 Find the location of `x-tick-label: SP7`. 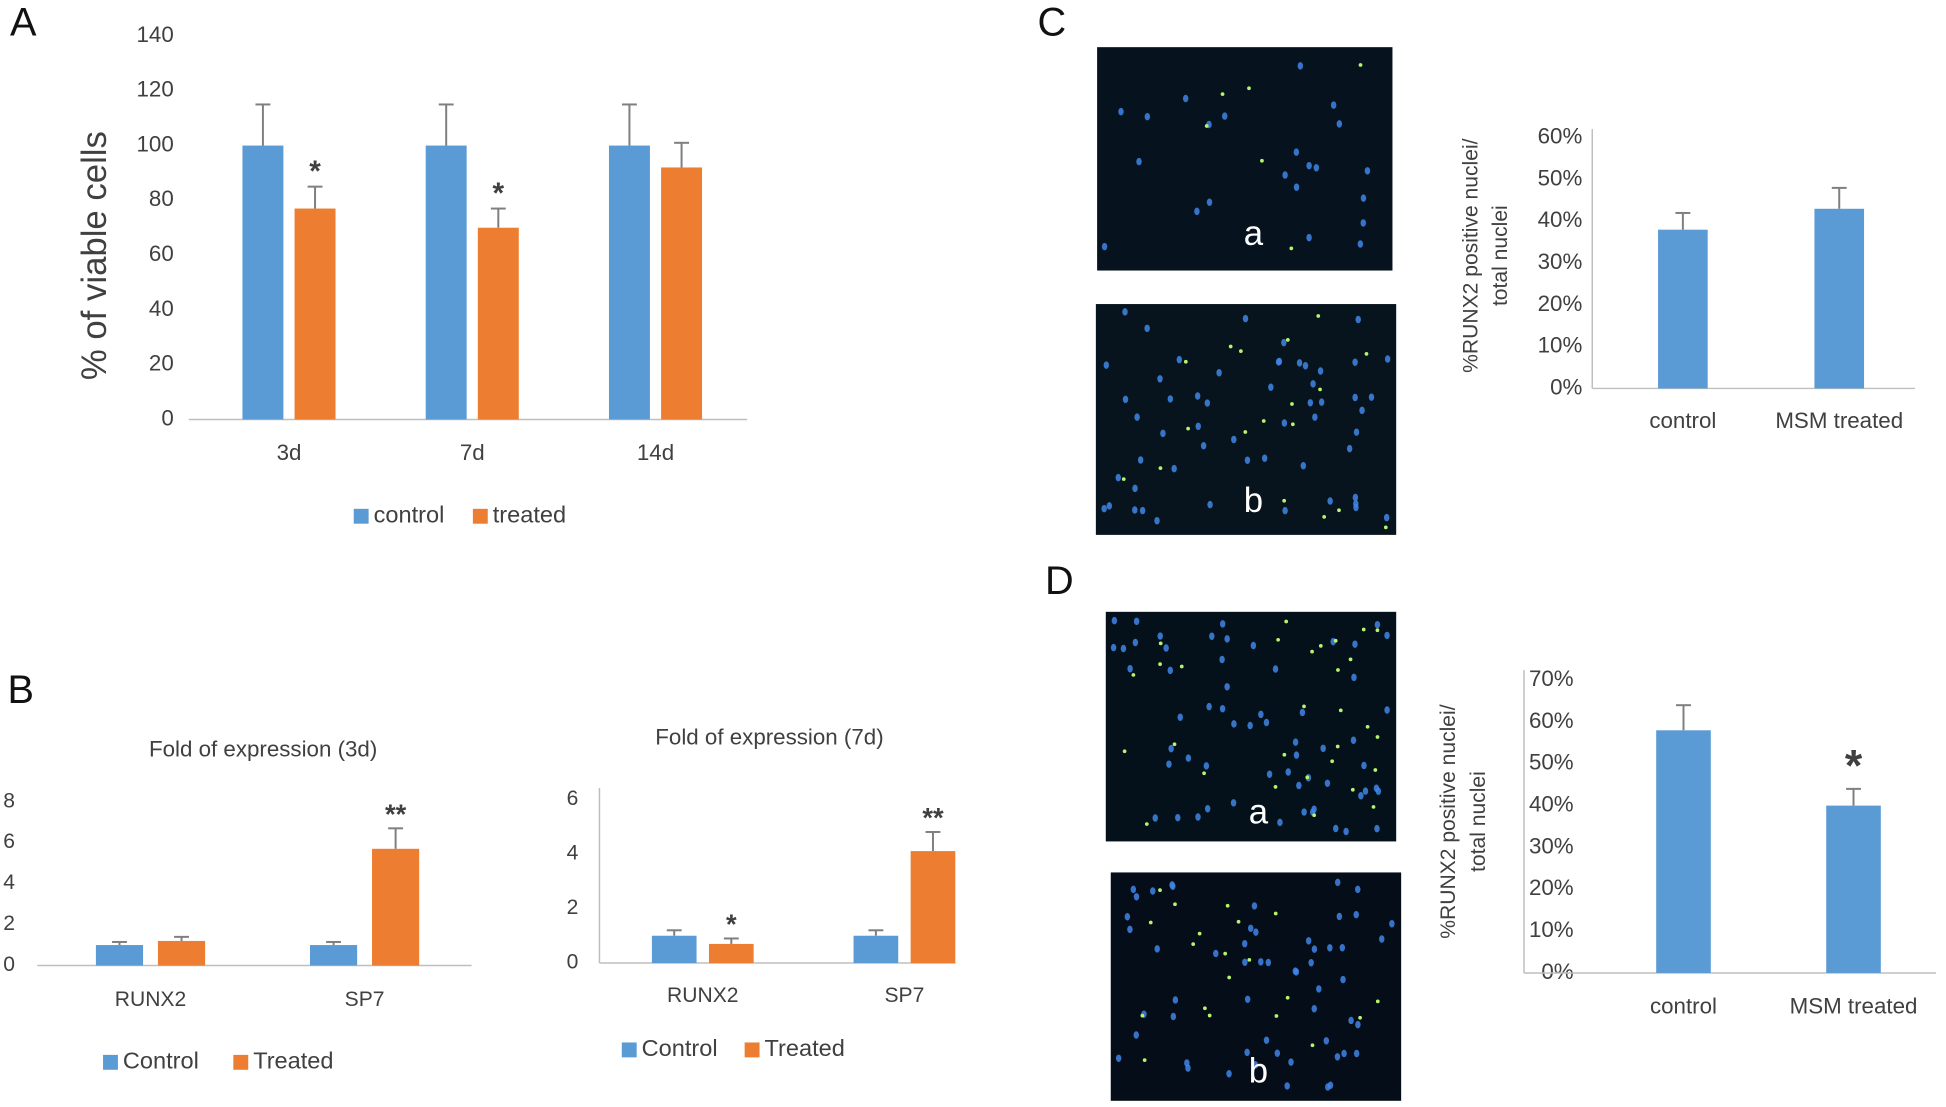

x-tick-label: SP7 is located at coordinates (365, 999).